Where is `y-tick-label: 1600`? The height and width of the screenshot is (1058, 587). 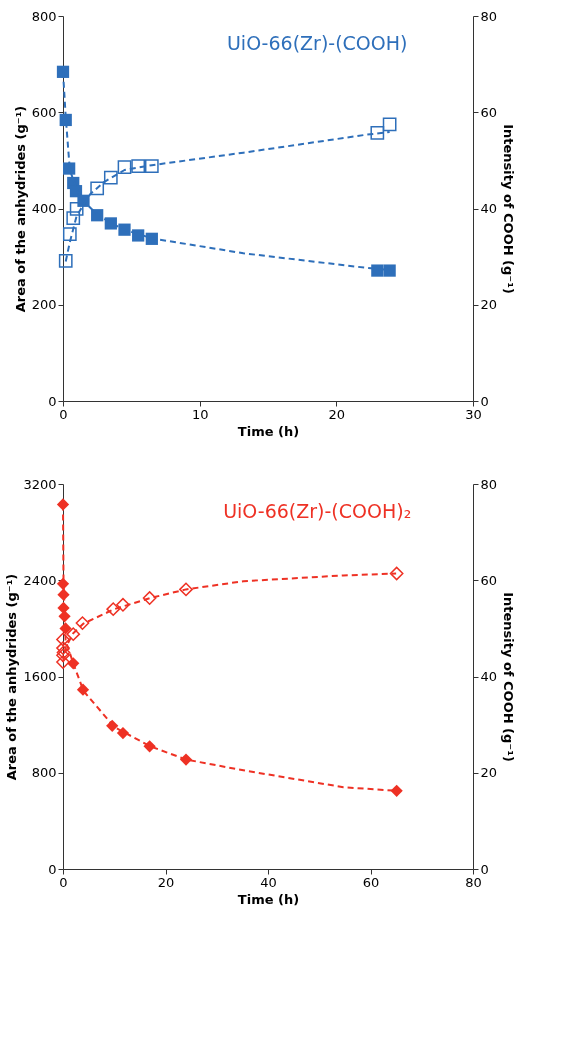 y-tick-label: 1600 is located at coordinates (40, 676).